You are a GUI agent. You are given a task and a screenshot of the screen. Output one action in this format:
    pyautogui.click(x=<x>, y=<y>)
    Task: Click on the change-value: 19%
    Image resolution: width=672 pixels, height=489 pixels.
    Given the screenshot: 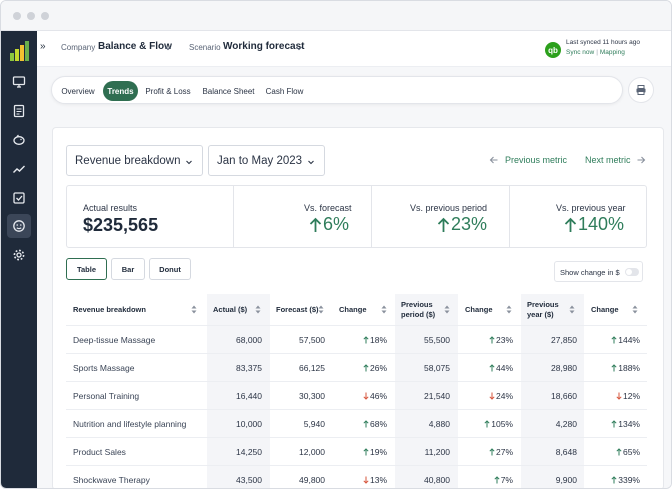 What is the action you would take?
    pyautogui.click(x=378, y=452)
    